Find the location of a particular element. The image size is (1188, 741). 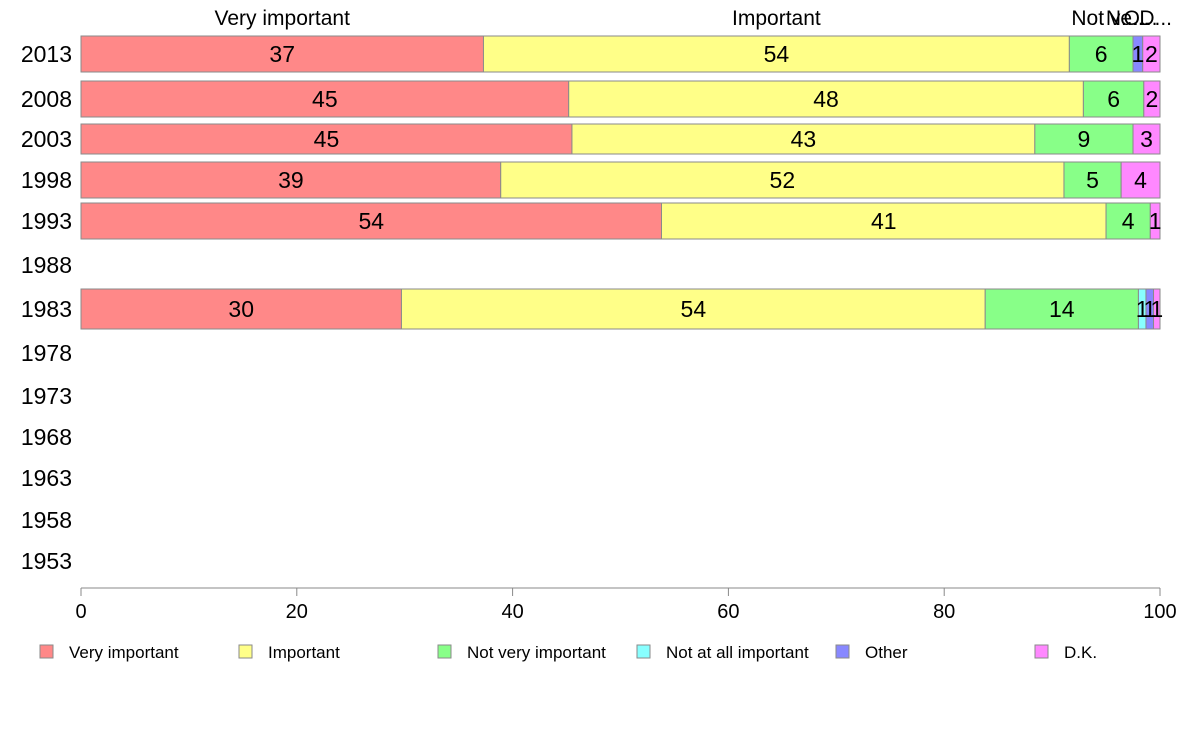

x-tick-label: 60 is located at coordinates (728, 612).